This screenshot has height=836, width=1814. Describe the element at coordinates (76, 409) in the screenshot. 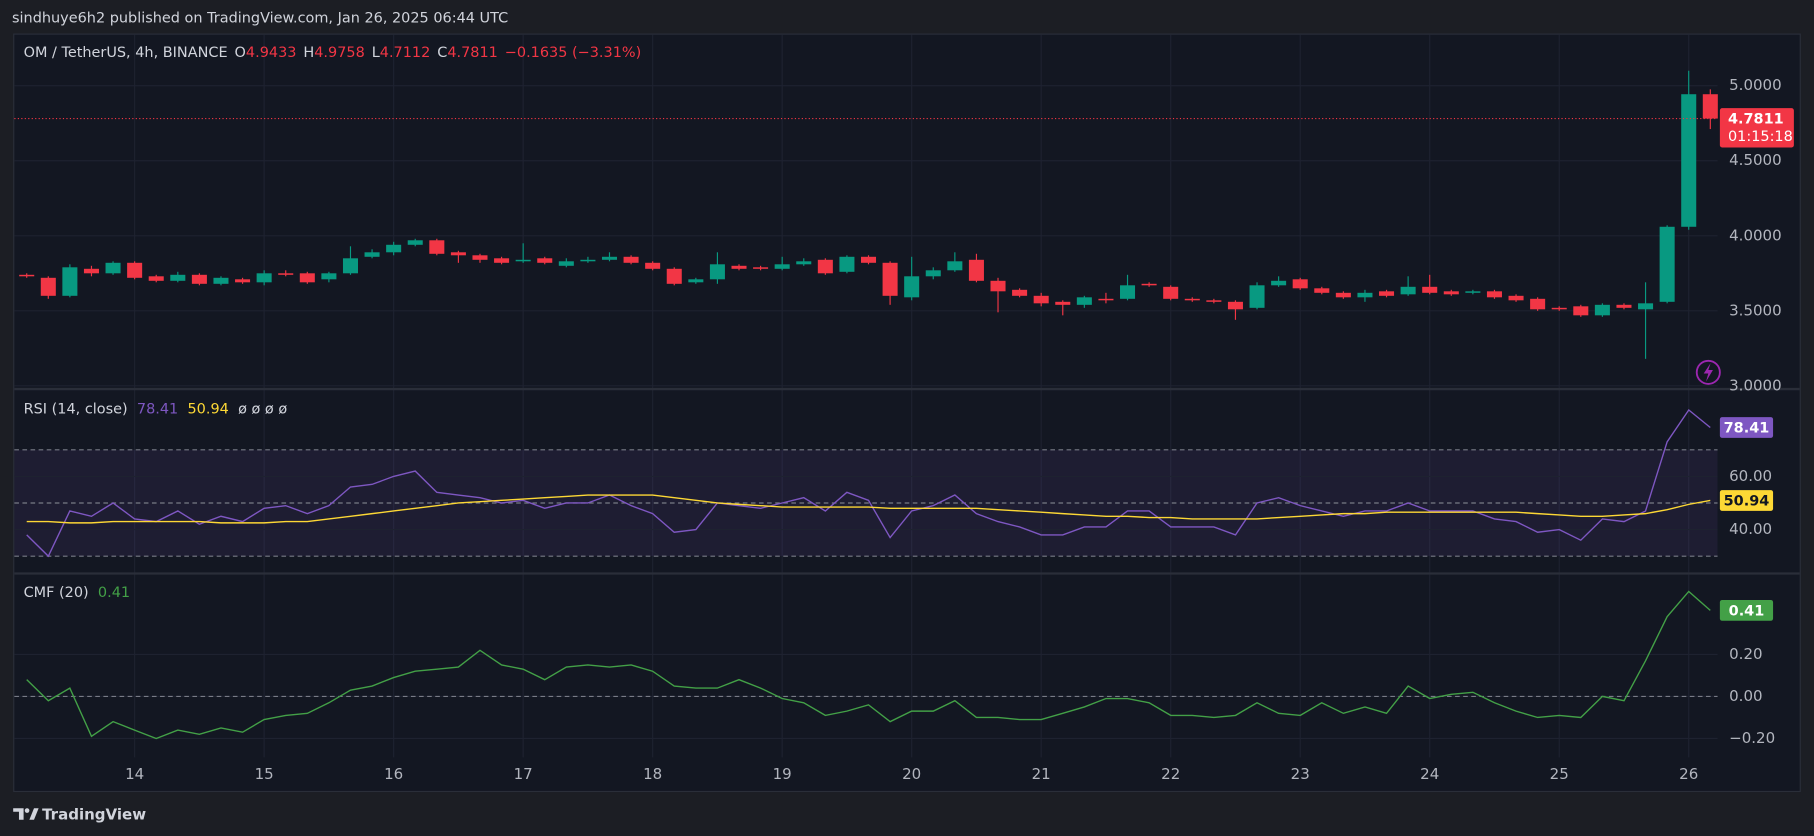

I see `legend-item: RSI (14, close)` at that location.